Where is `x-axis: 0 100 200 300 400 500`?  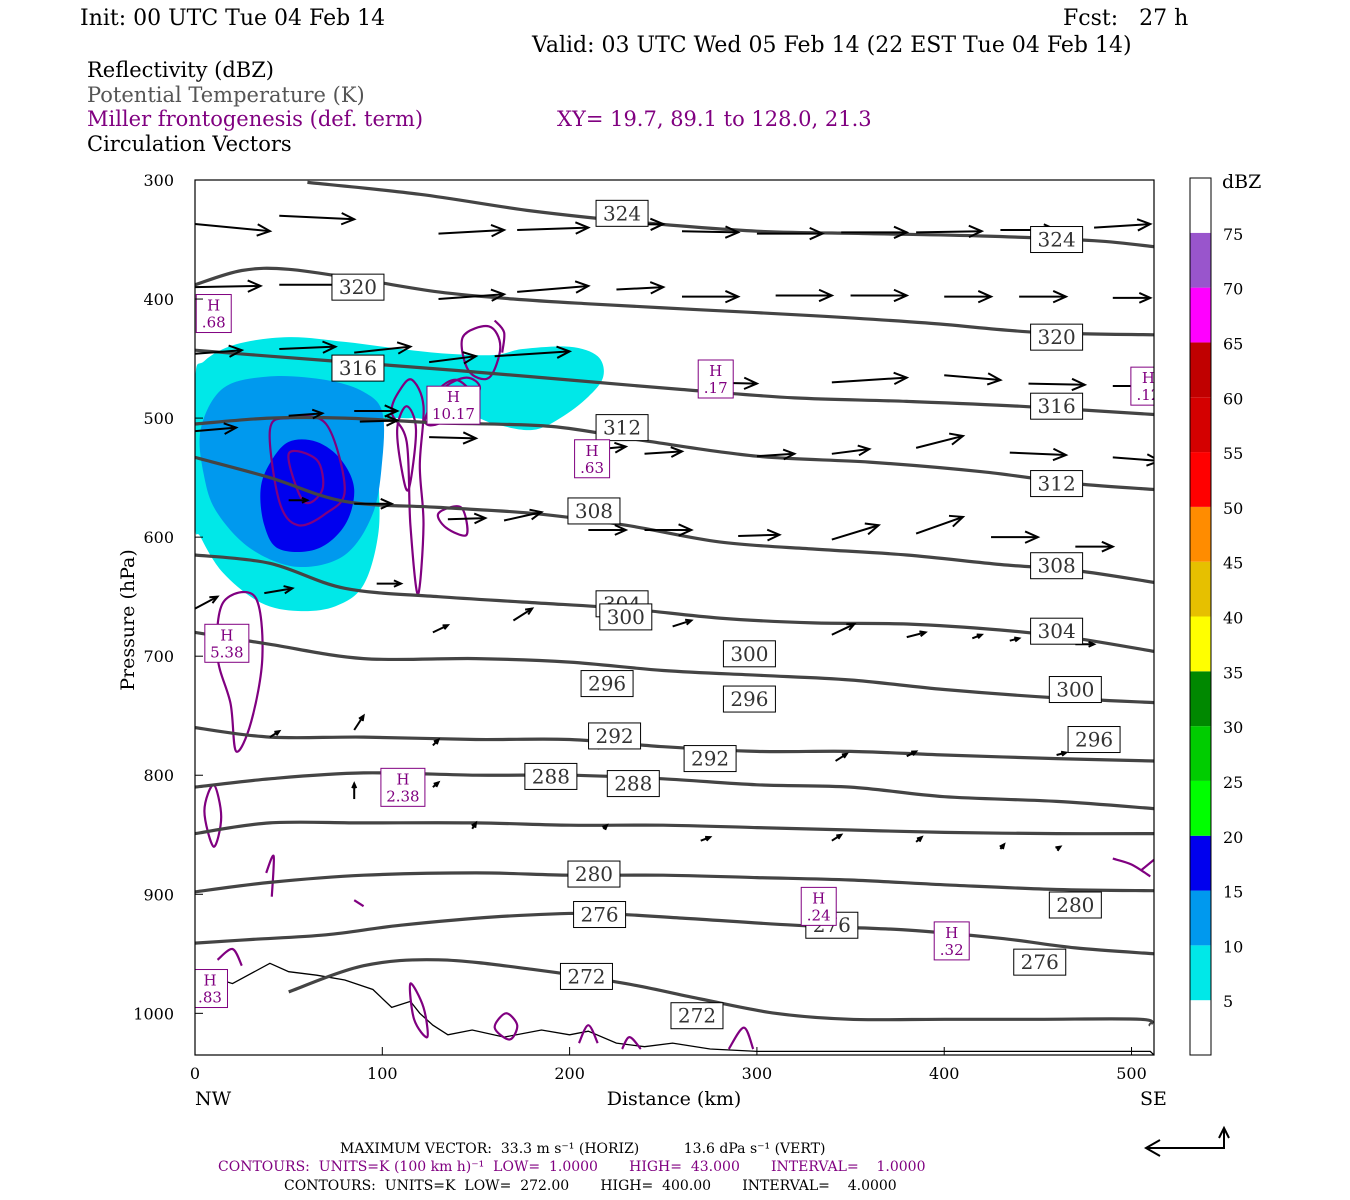 x-axis: 0 100 200 300 400 500 is located at coordinates (668, 1065).